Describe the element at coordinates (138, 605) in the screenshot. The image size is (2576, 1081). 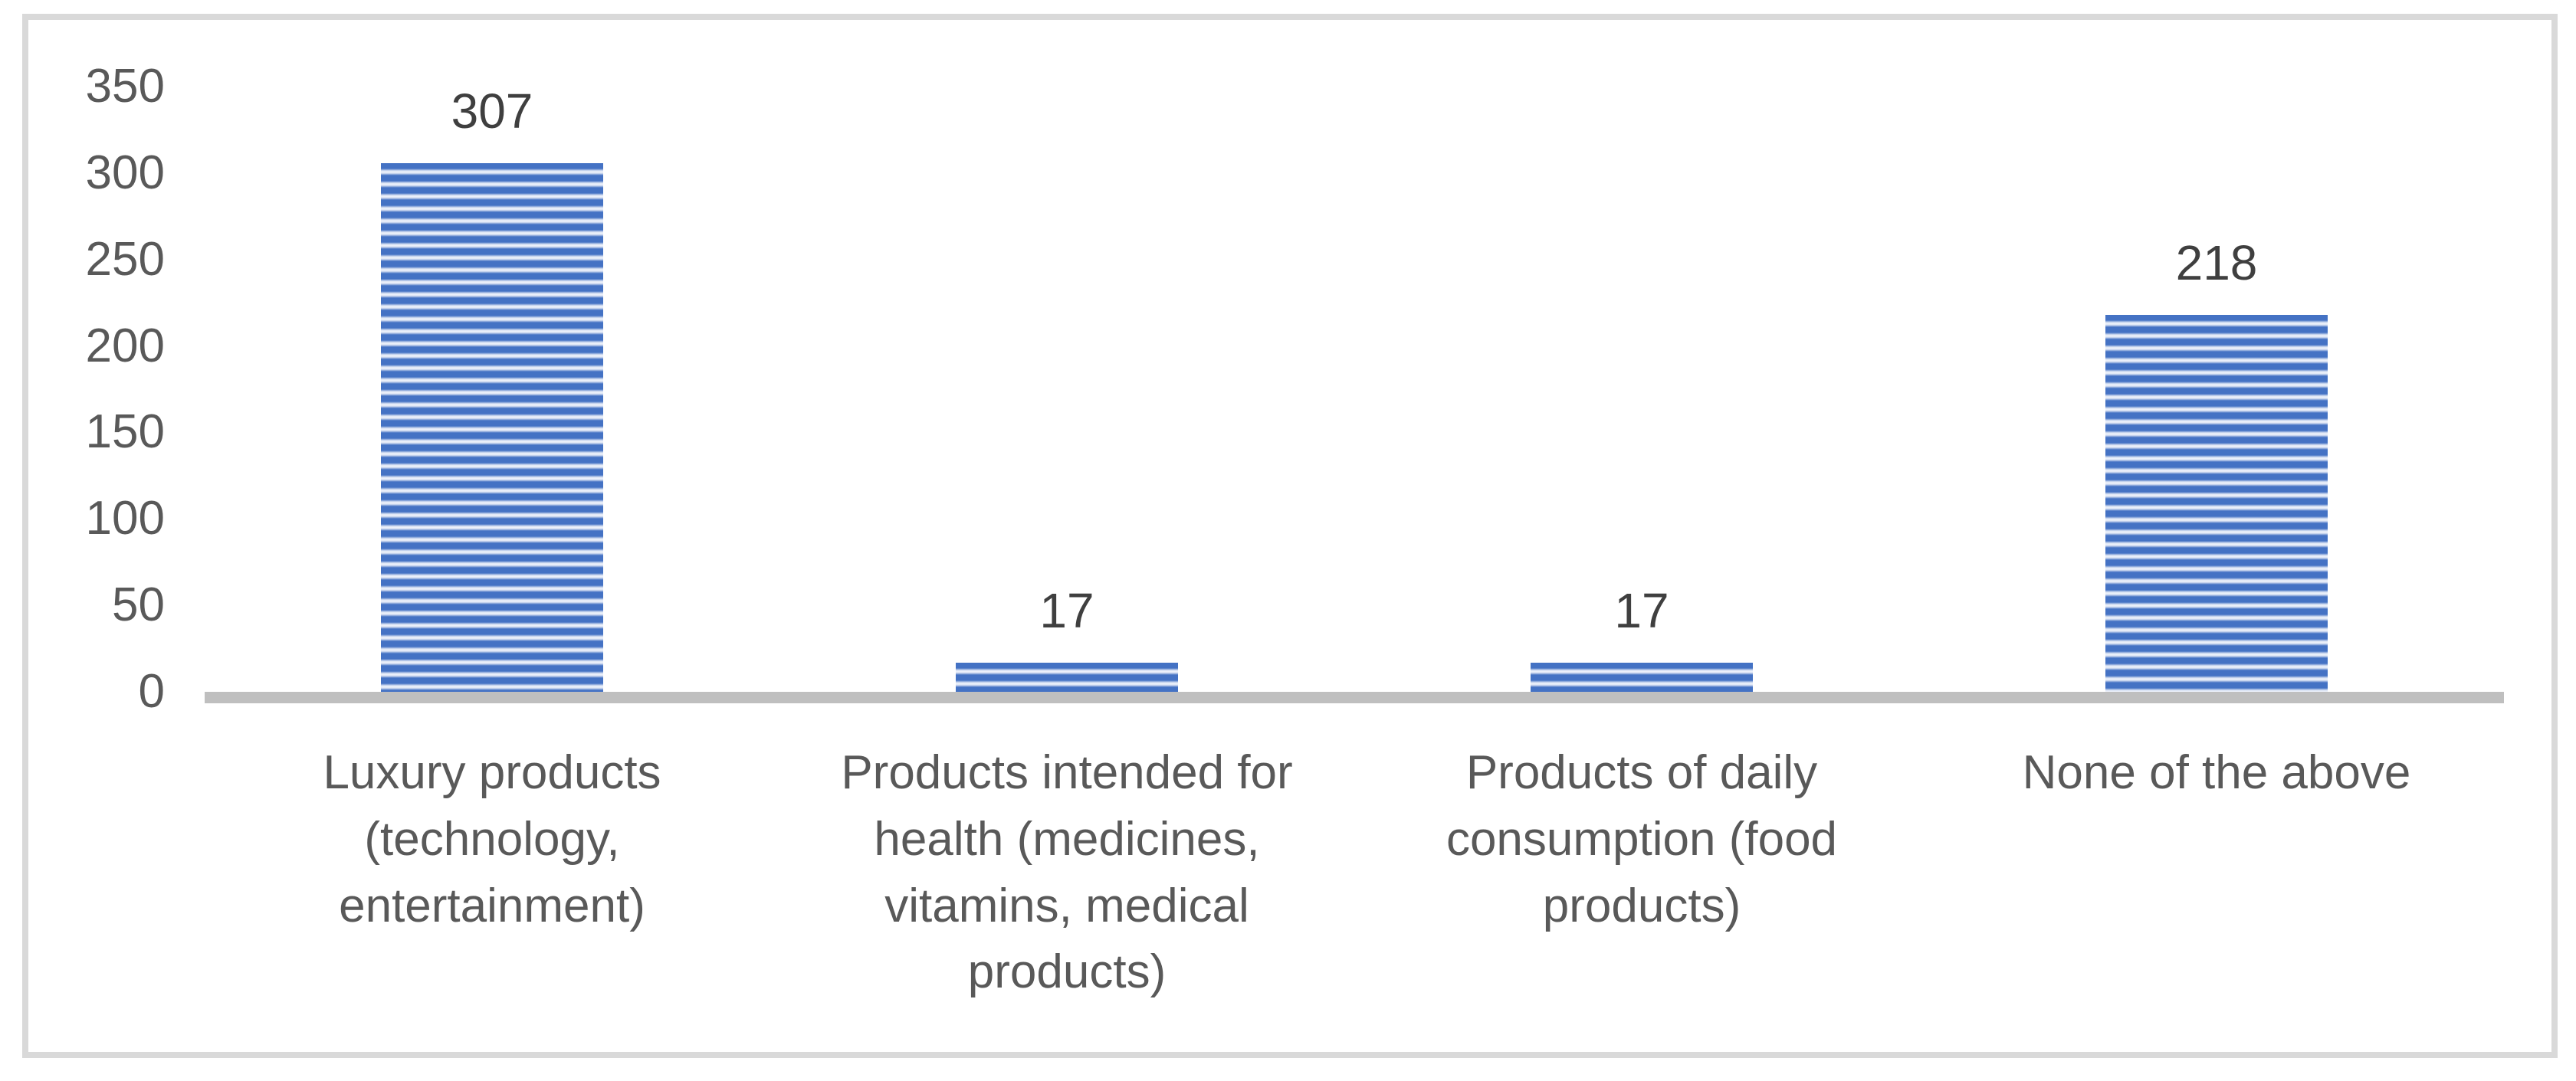
I see `y-axis-tick-label: 50` at that location.